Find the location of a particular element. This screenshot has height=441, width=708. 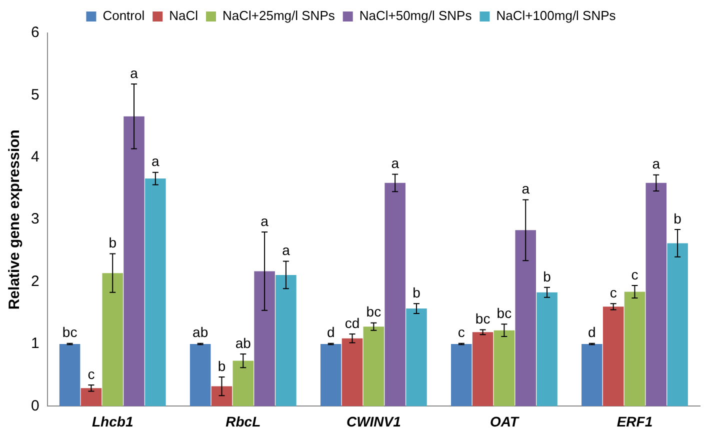

x-tick-label: RbcL is located at coordinates (243, 421).